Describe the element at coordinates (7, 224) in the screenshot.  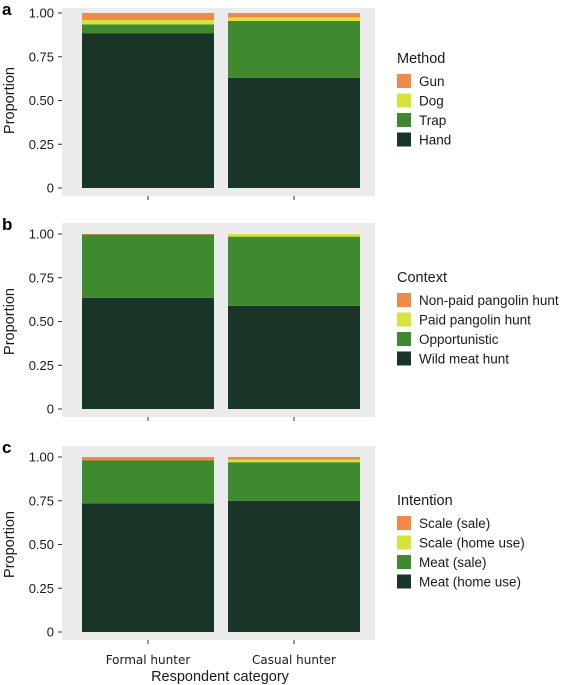
I see `panel-letter: b` at that location.